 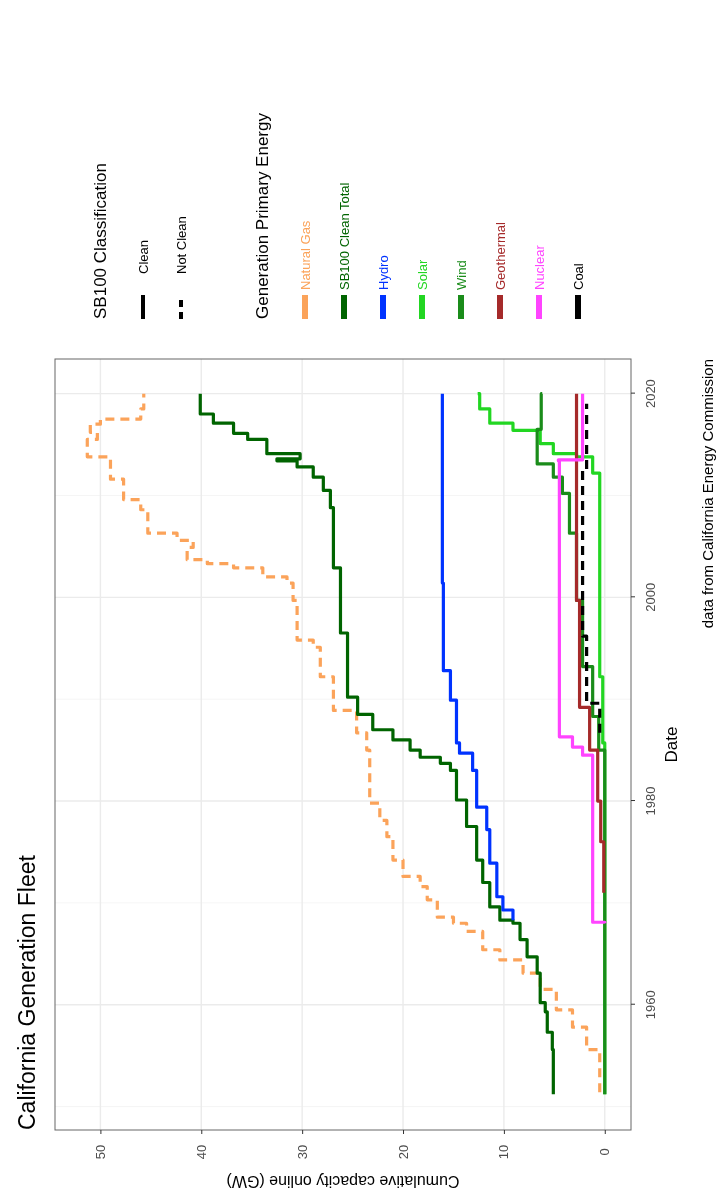 I want to click on x-tick-label: 30, so click(x=302, y=1152).